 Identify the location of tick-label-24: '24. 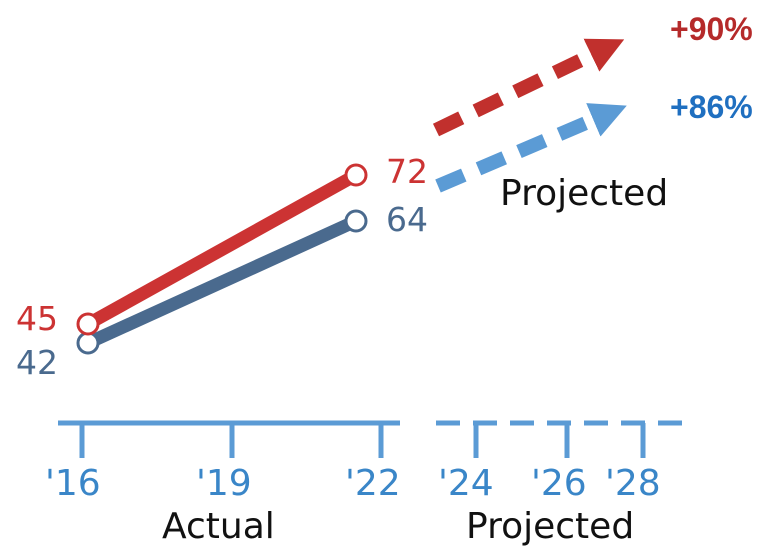
(466, 483).